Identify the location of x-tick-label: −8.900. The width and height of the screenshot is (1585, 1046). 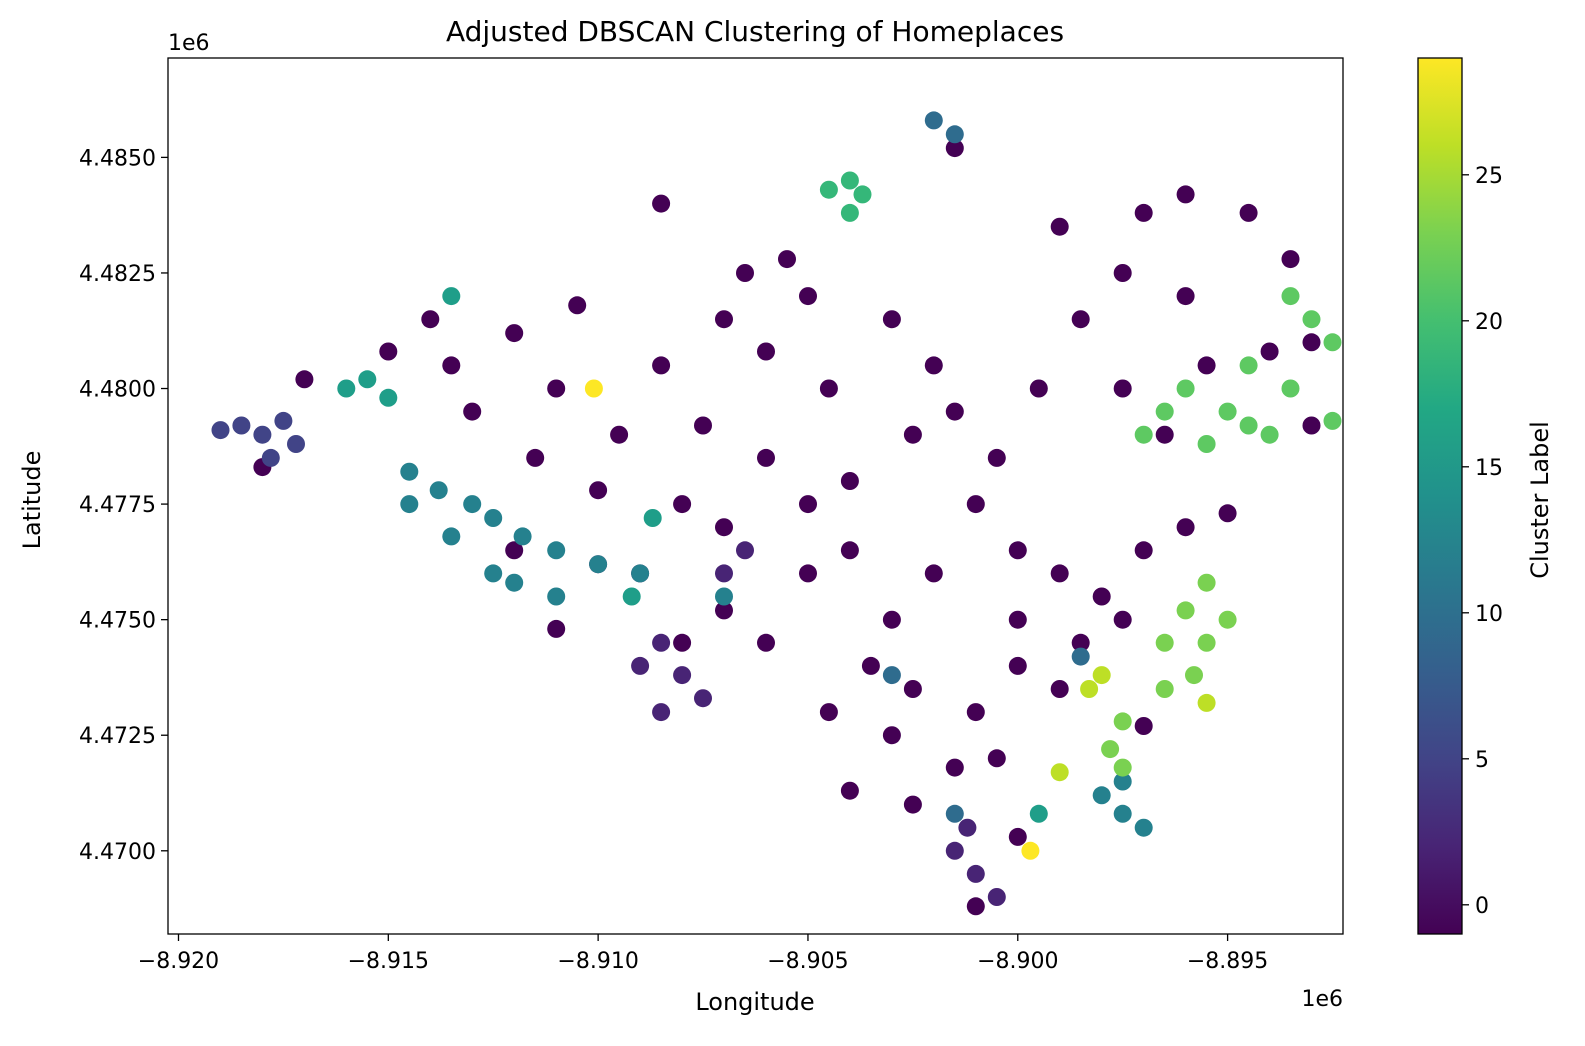
(1017, 961).